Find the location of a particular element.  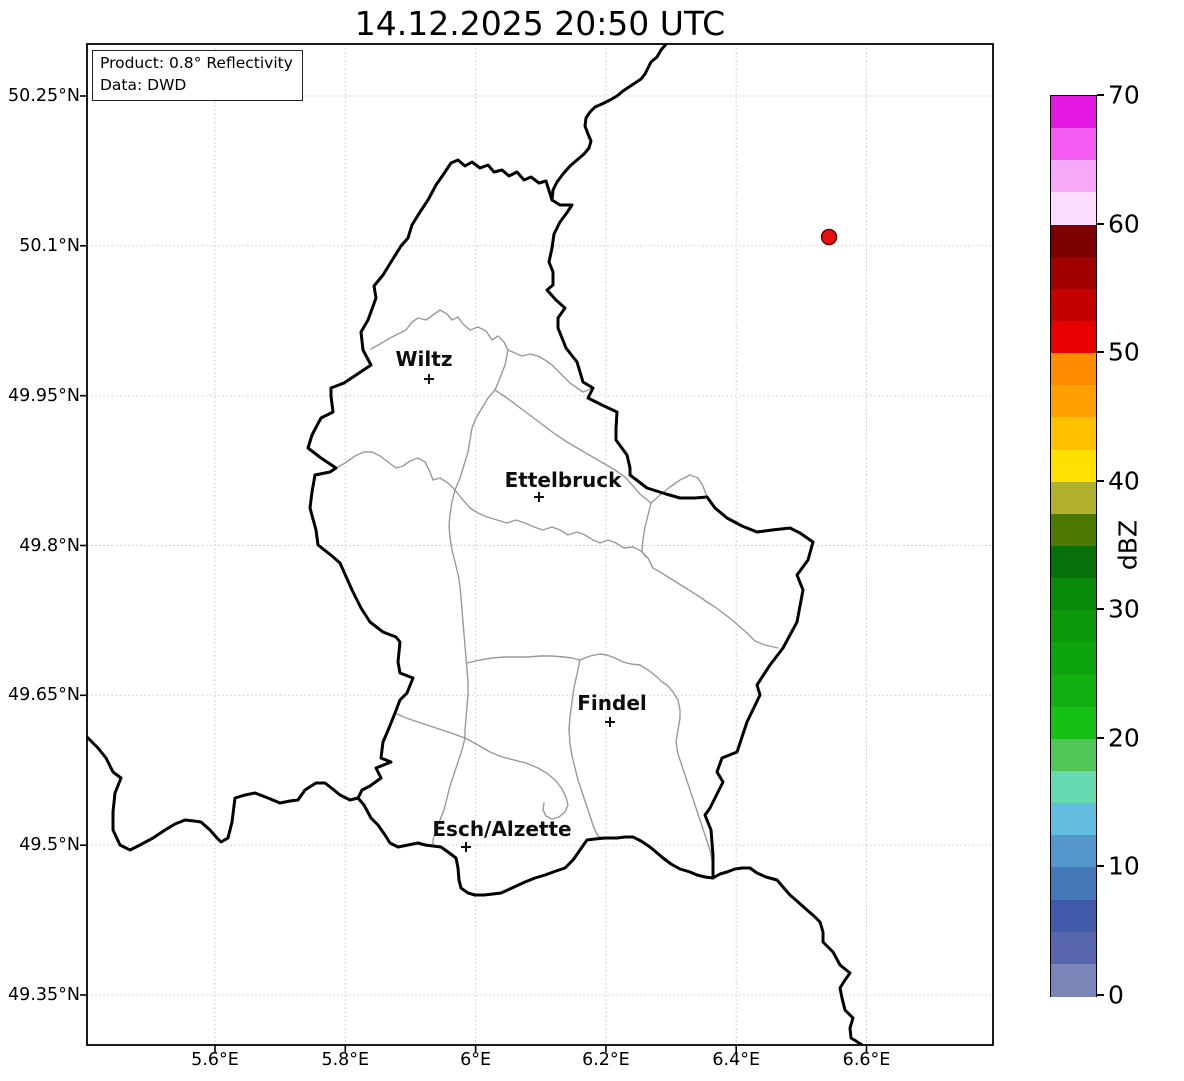

city-annotations: Wiltz Ettelbruck Findel Esch/Alzette is located at coordinates (521, 599).